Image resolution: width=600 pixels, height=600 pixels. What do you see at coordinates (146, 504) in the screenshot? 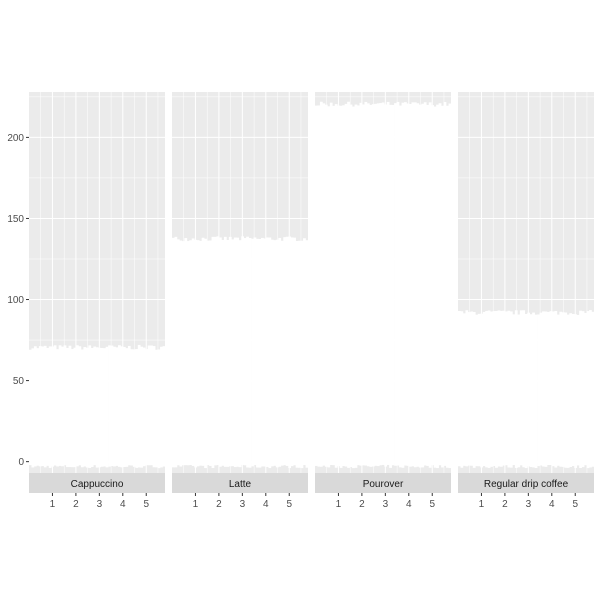
I see `x-tick-label: 5` at bounding box center [146, 504].